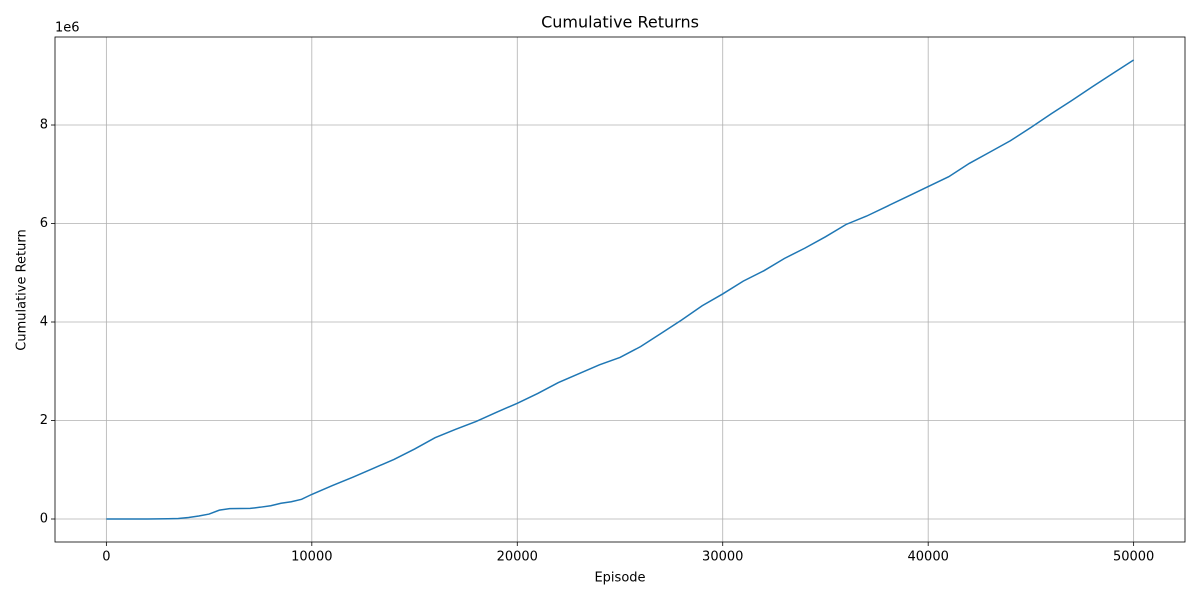 This screenshot has width=1200, height=600. I want to click on x-tick-label: 20000, so click(517, 557).